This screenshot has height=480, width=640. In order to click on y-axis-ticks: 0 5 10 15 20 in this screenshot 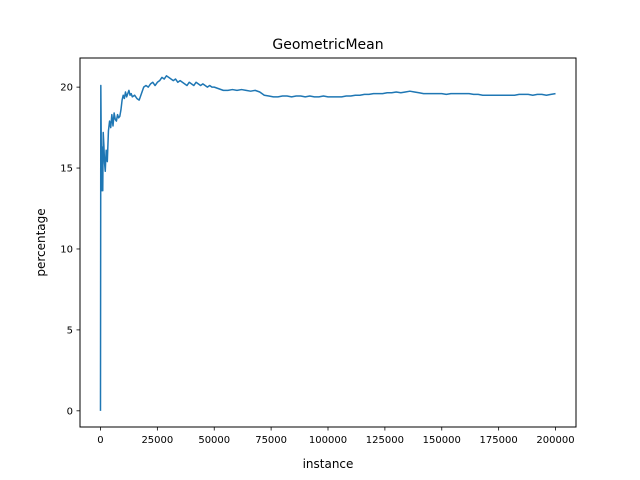, I will do `click(70, 250)`.